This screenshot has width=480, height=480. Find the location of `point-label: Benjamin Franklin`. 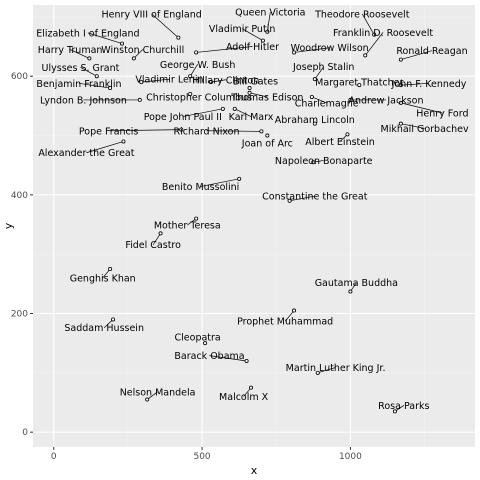

point-label: Benjamin Franklin is located at coordinates (78, 84).